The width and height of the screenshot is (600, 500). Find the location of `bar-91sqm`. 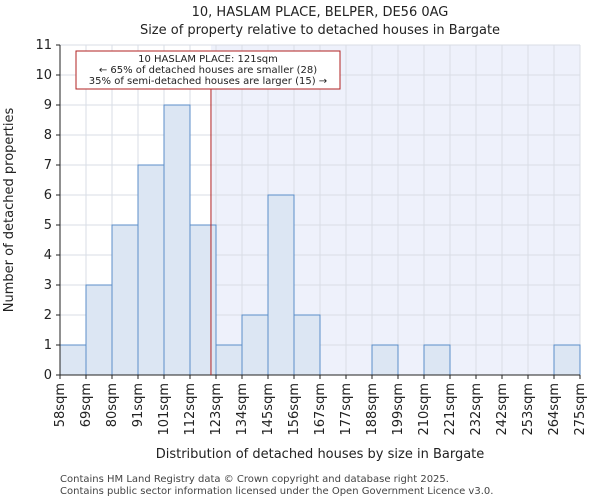

bar-91sqm is located at coordinates (151, 270).